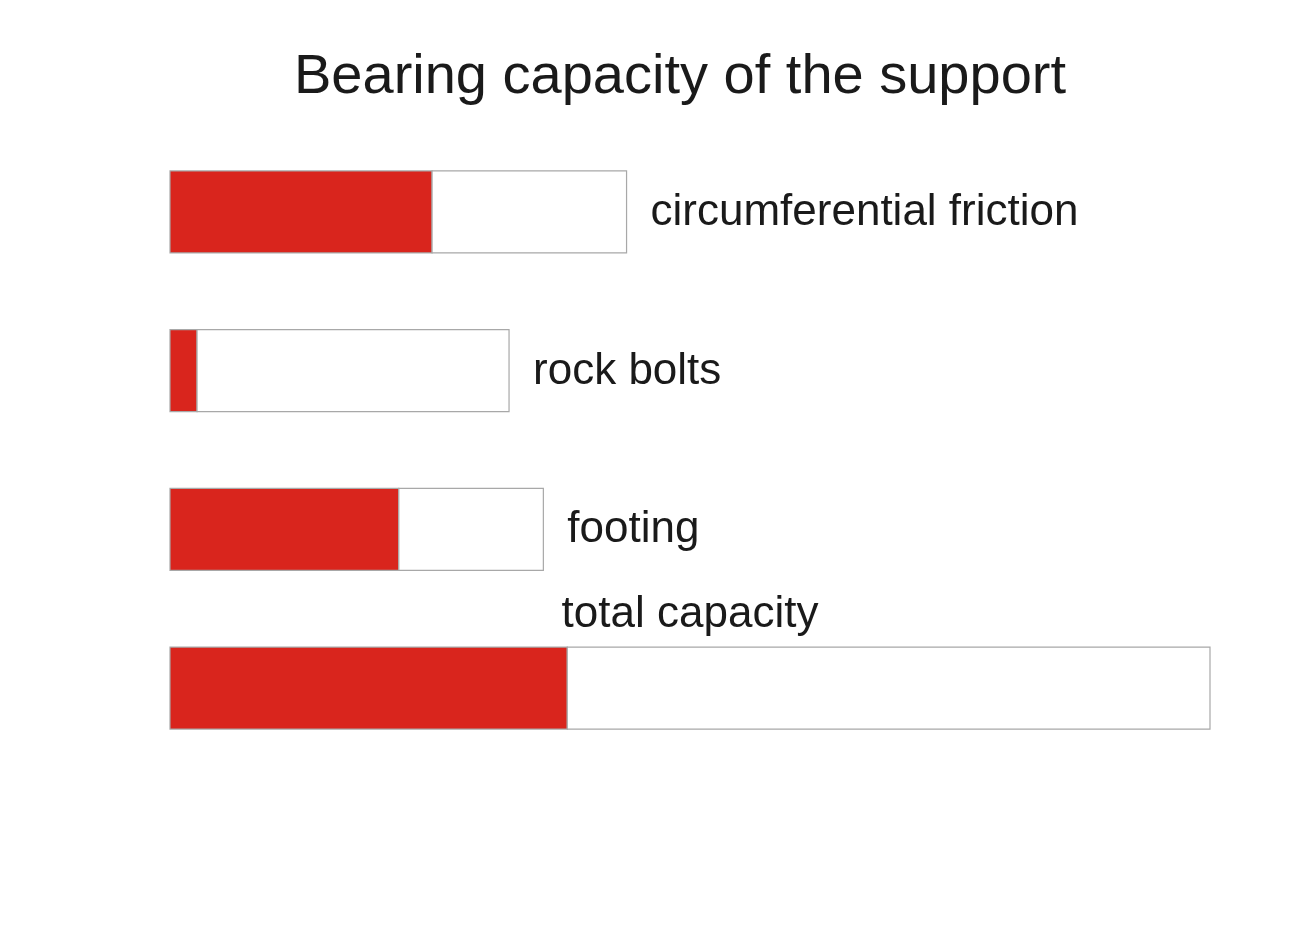 The height and width of the screenshot is (942, 1311). I want to click on chart-title: Bearing capacity of the support, so click(680, 73).